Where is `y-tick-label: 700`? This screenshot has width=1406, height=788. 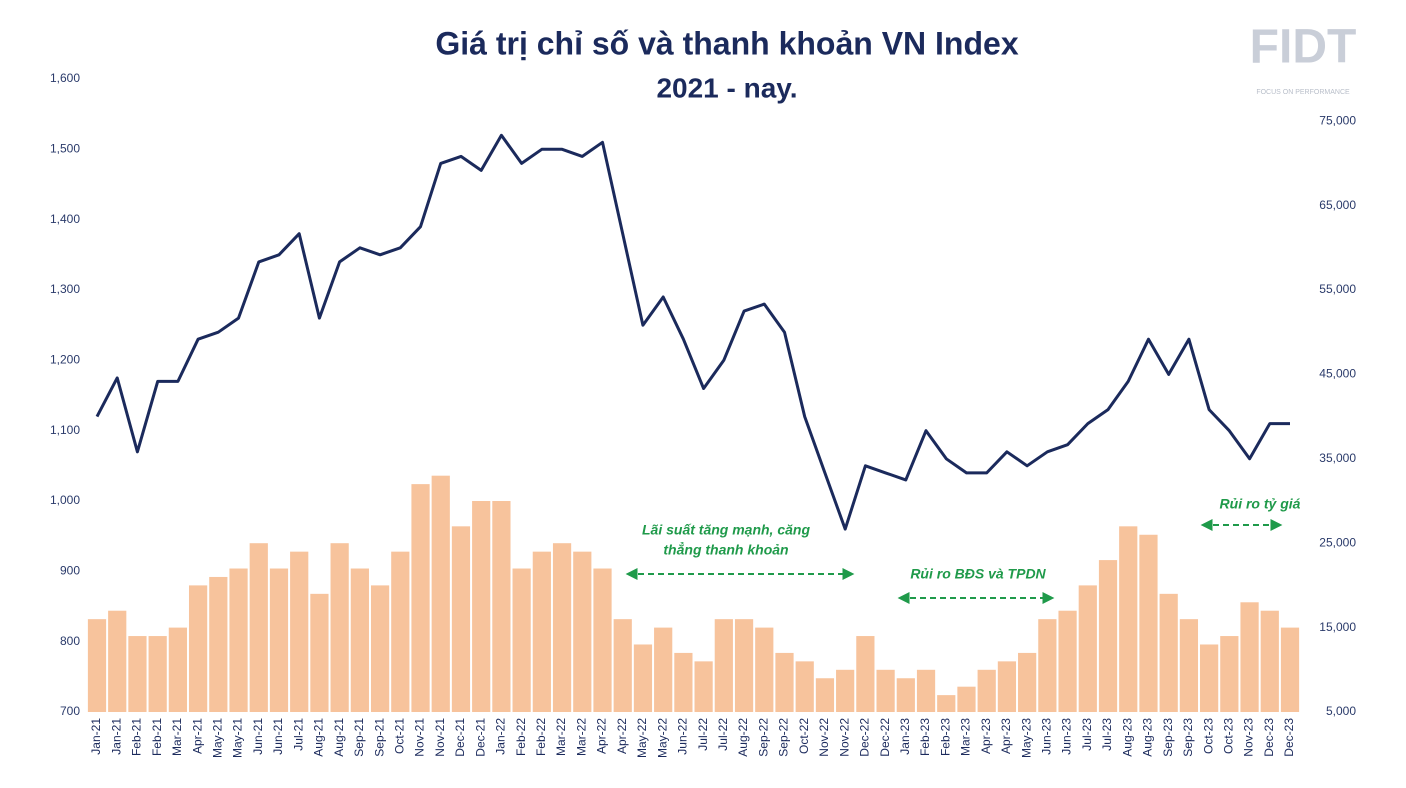 y-tick-label: 700 is located at coordinates (70, 711).